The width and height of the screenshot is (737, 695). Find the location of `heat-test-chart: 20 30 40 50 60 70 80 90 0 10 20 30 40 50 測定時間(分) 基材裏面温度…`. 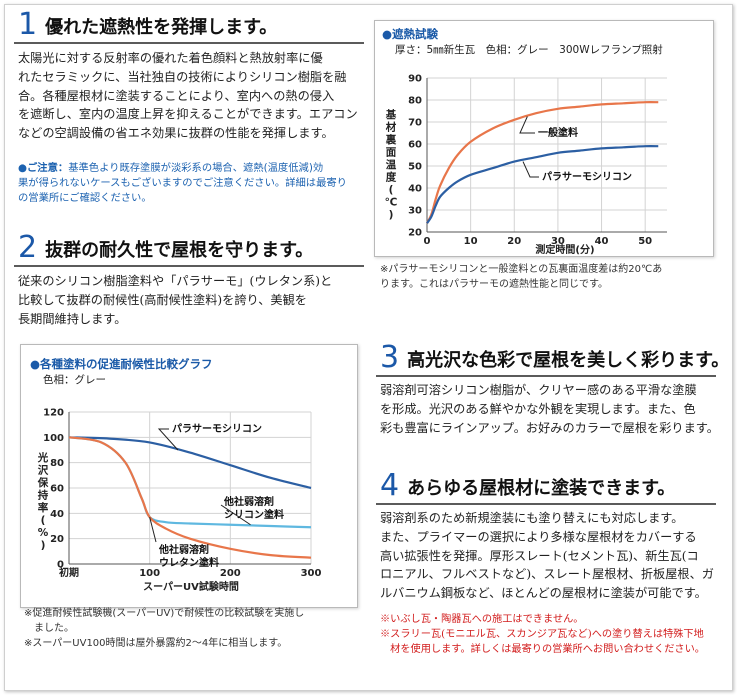

heat-test-chart: 20 30 40 50 60 70 80 90 0 10 20 30 40 50 測定時間(分) 基材裏面温度… is located at coordinates (526, 165).